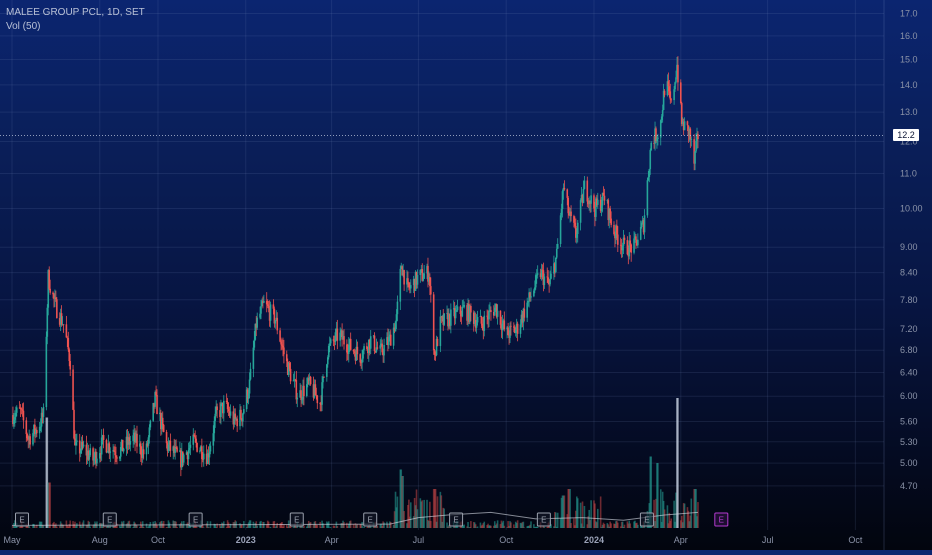 This screenshot has width=932, height=555. I want to click on x-tick-label: Jul, so click(419, 540).